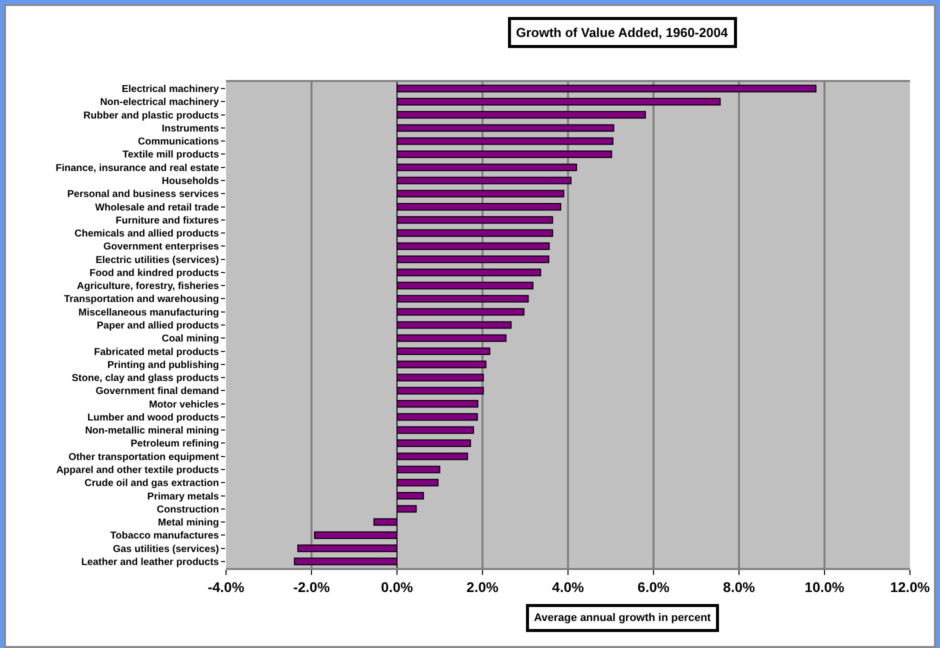 The image size is (940, 648). Describe the element at coordinates (155, 273) in the screenshot. I see `y-tick-label: Food and kindred products` at that location.